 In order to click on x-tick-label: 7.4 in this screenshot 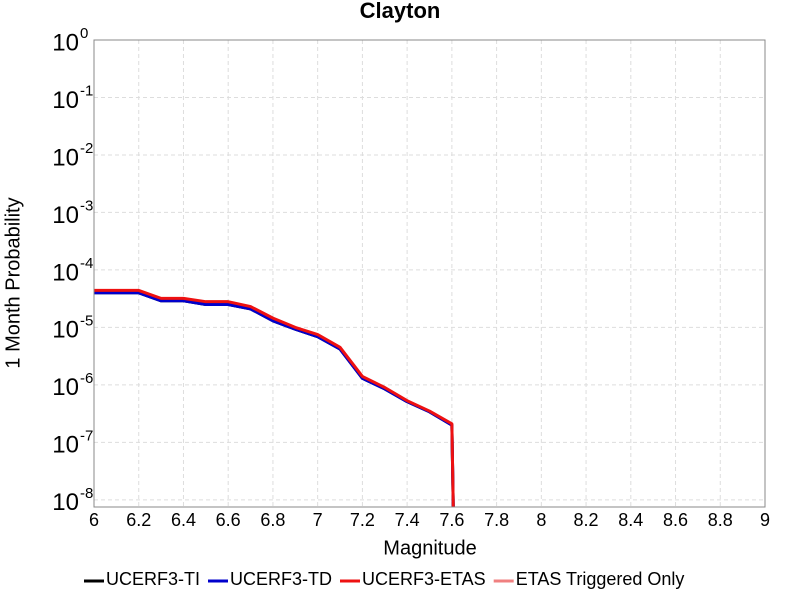, I will do `click(407, 520)`.